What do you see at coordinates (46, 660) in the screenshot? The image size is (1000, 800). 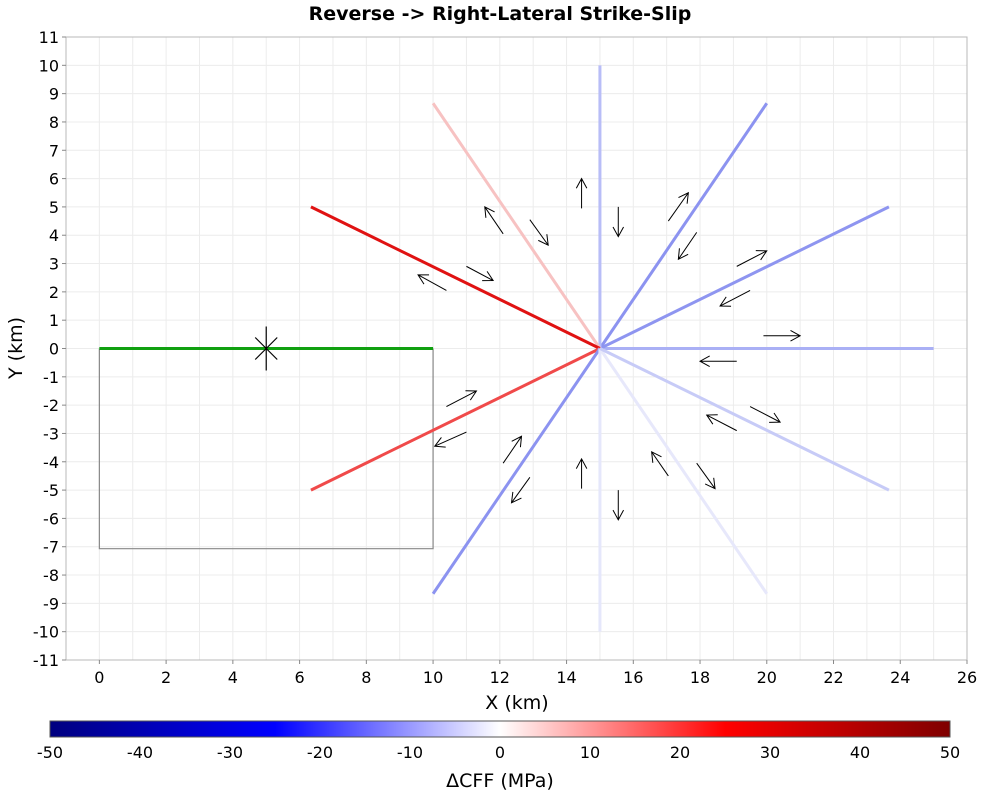 I see `y-tick-label: -11` at bounding box center [46, 660].